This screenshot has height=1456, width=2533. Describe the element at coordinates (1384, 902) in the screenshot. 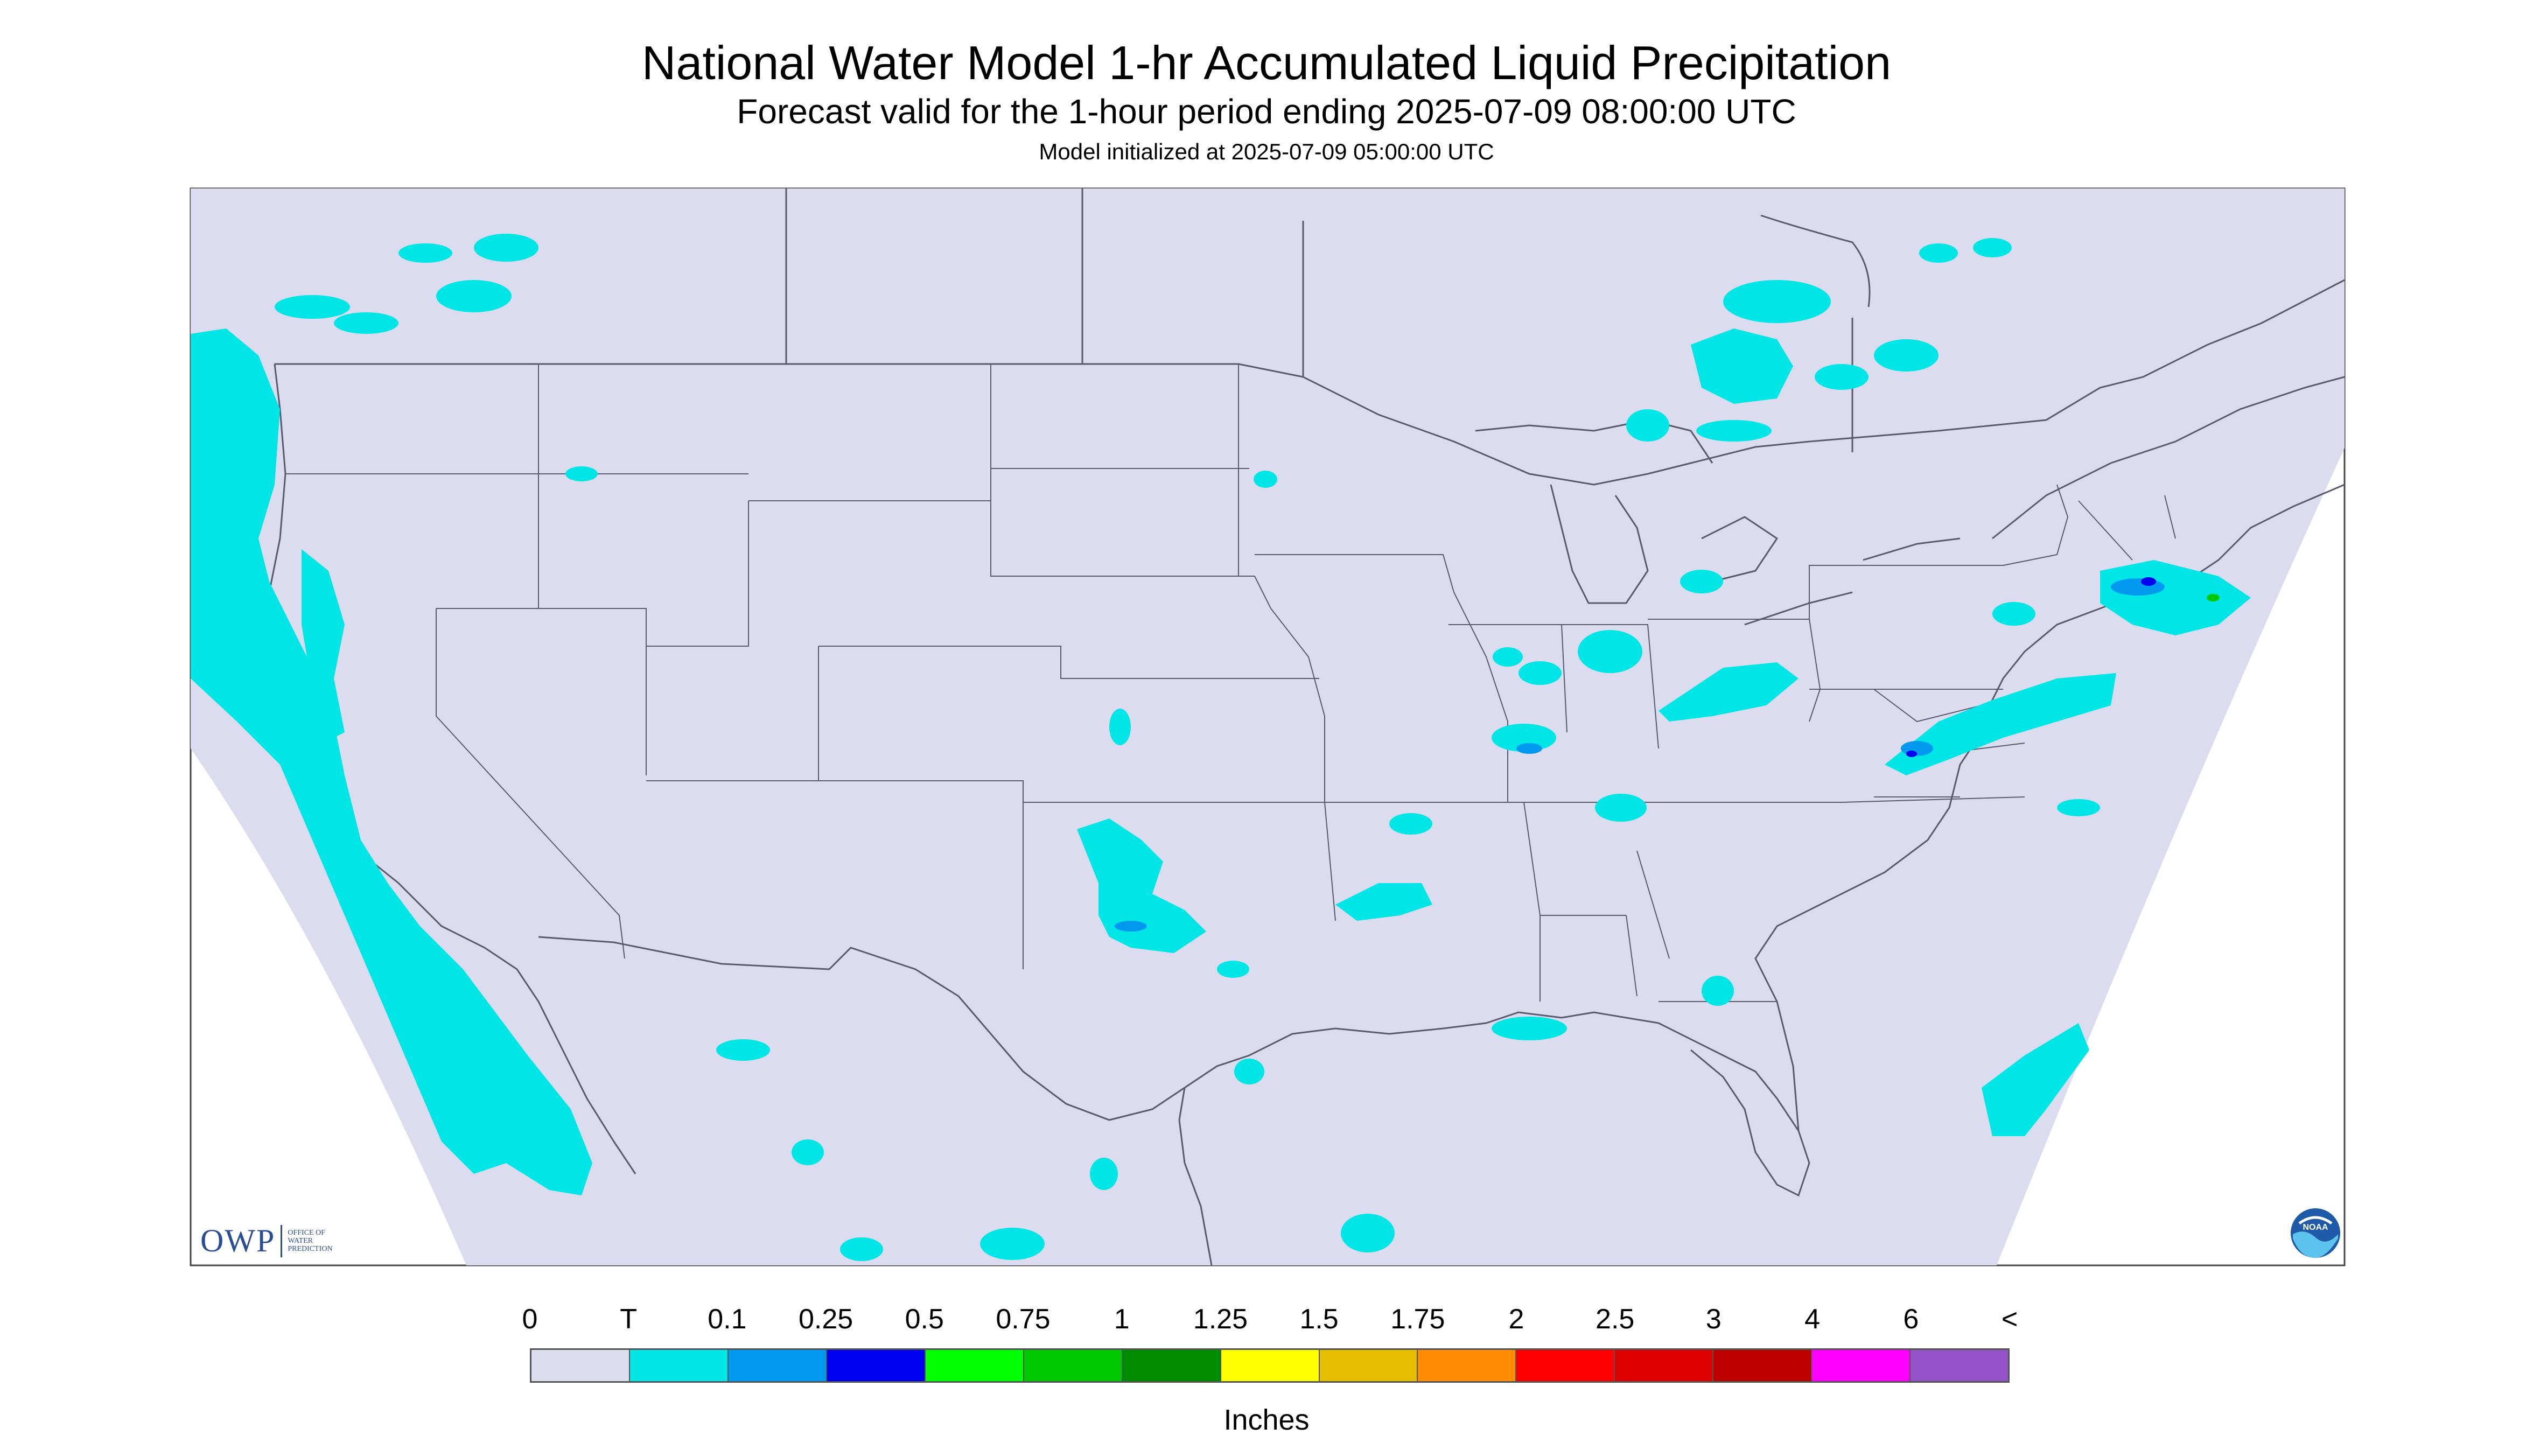

I see `arkansas-band` at that location.